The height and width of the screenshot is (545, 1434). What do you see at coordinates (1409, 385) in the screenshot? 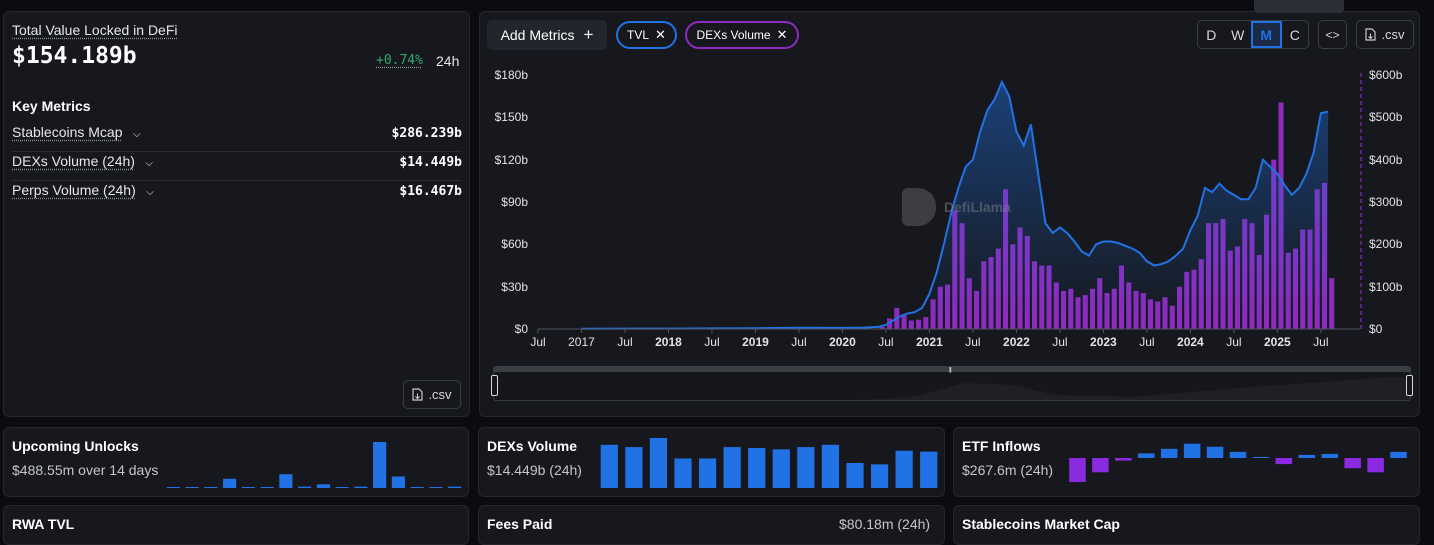
I see `brush-handle-right` at bounding box center [1409, 385].